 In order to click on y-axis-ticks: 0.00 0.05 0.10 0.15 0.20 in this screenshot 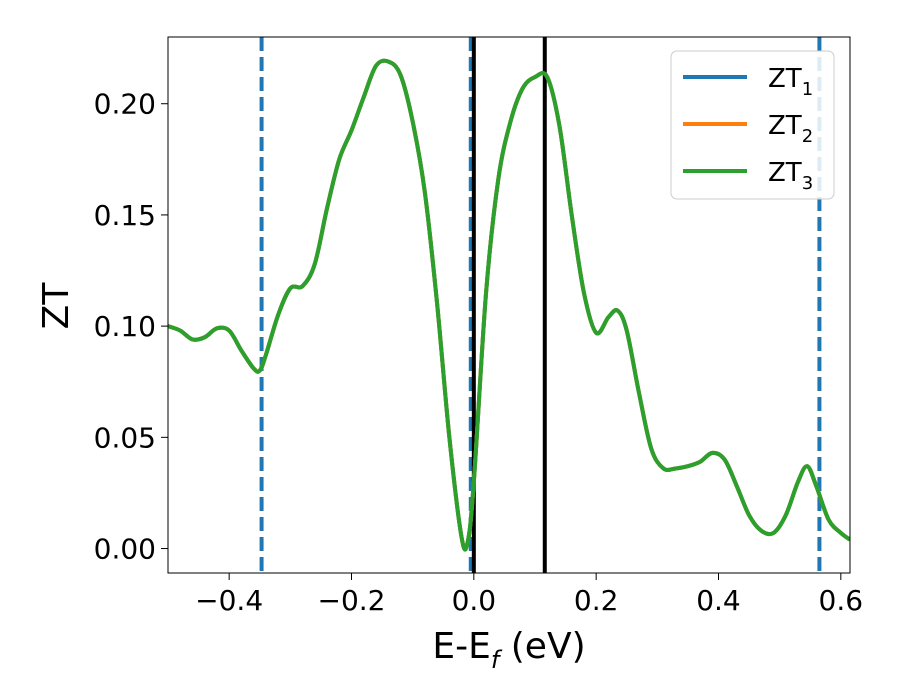, I will do `click(131, 327)`.